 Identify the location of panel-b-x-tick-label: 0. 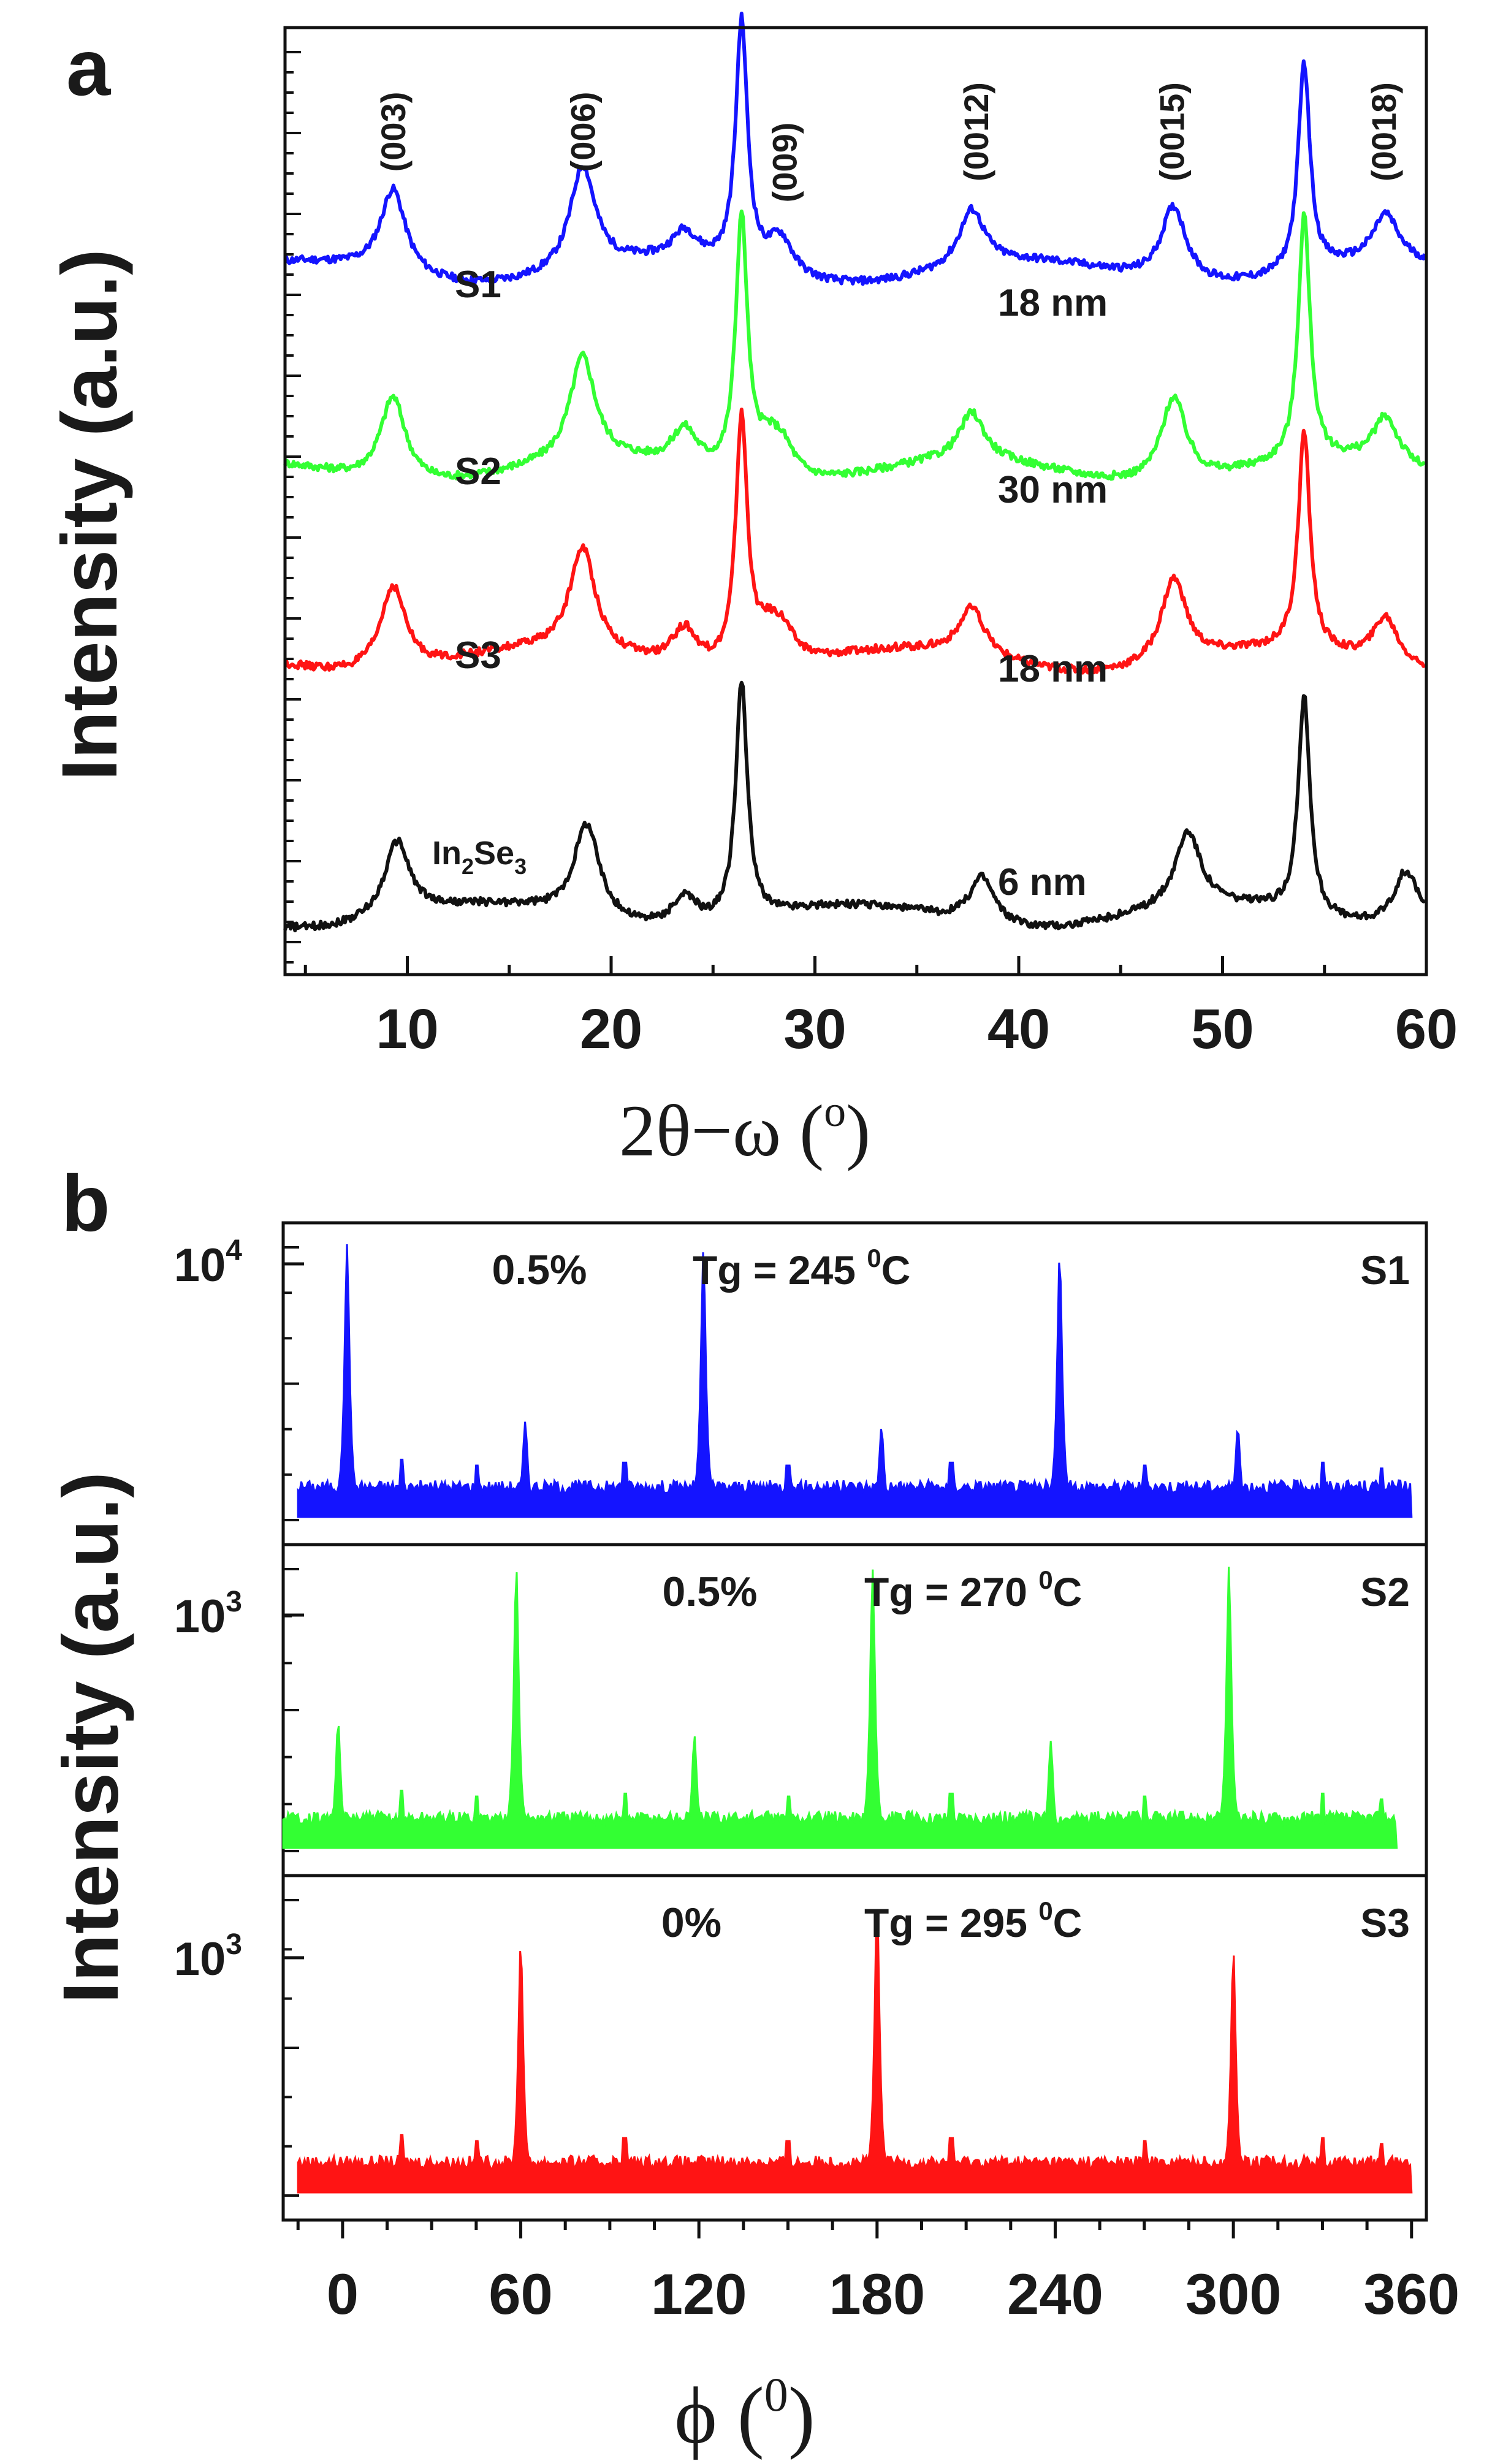
(343, 2294).